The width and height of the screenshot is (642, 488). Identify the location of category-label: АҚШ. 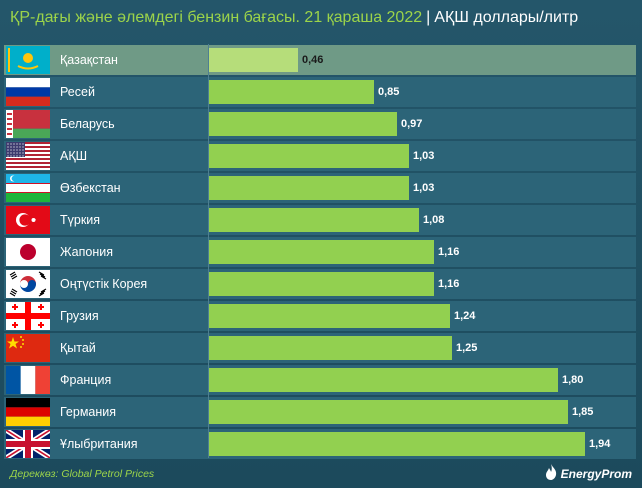
(74, 156).